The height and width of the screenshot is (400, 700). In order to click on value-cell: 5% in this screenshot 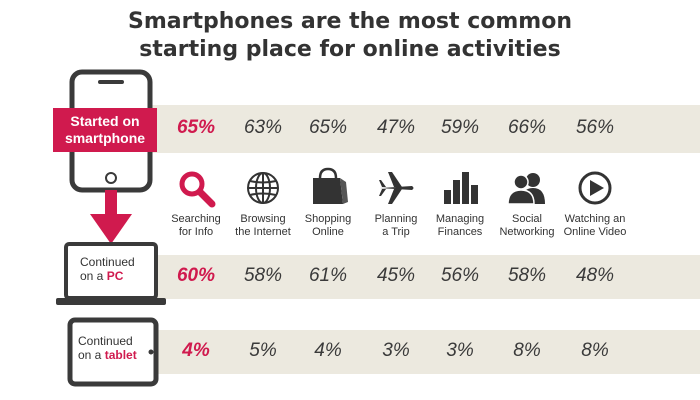, I will do `click(263, 350)`.